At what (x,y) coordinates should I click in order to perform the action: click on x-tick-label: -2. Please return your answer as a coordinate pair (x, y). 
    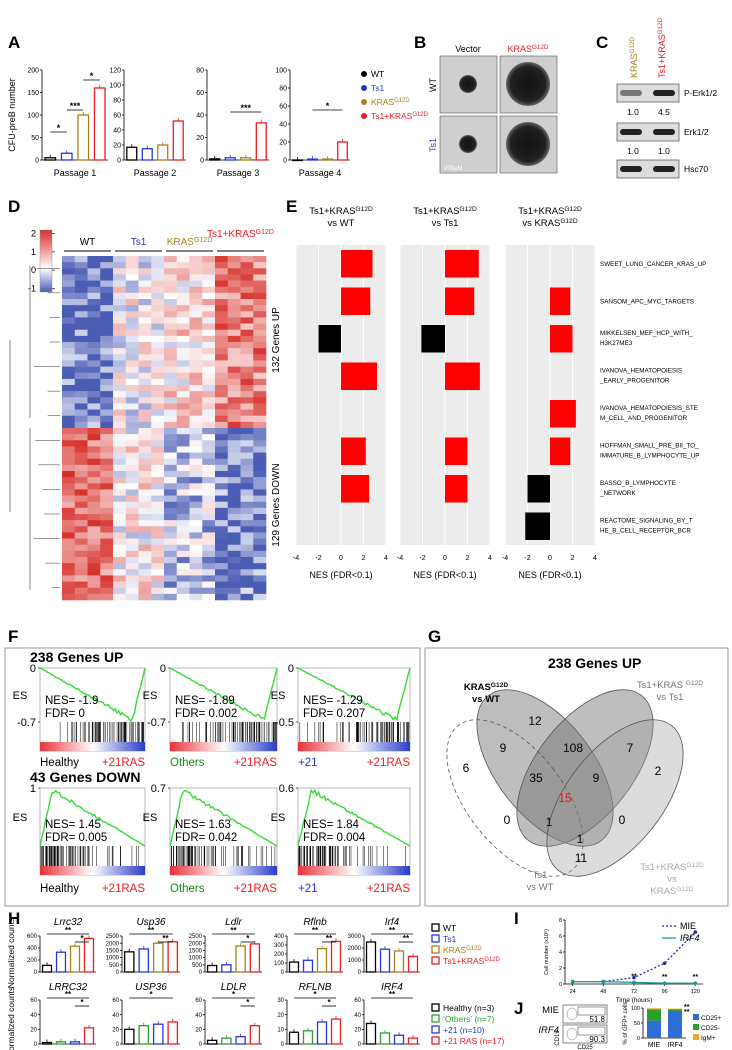
    Looking at the image, I should click on (422, 558).